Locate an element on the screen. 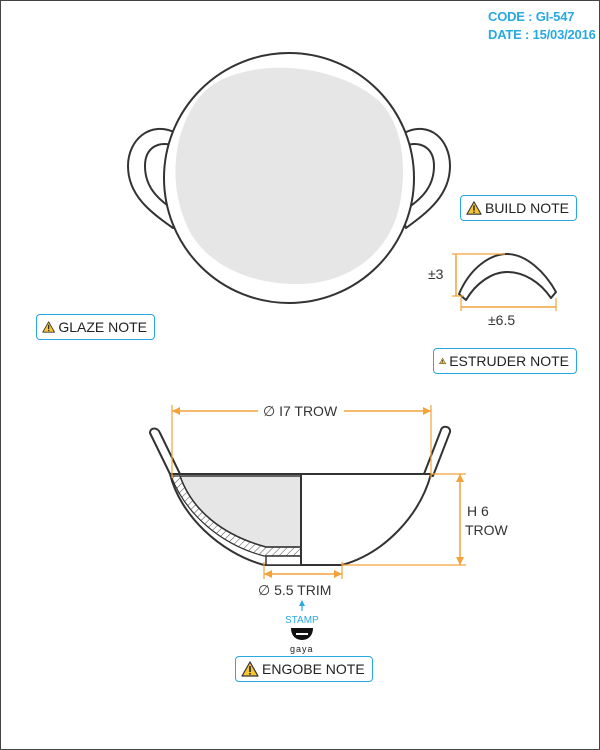 This screenshot has width=600, height=750. glaze-note-label: GLAZE NOTE is located at coordinates (102, 327).